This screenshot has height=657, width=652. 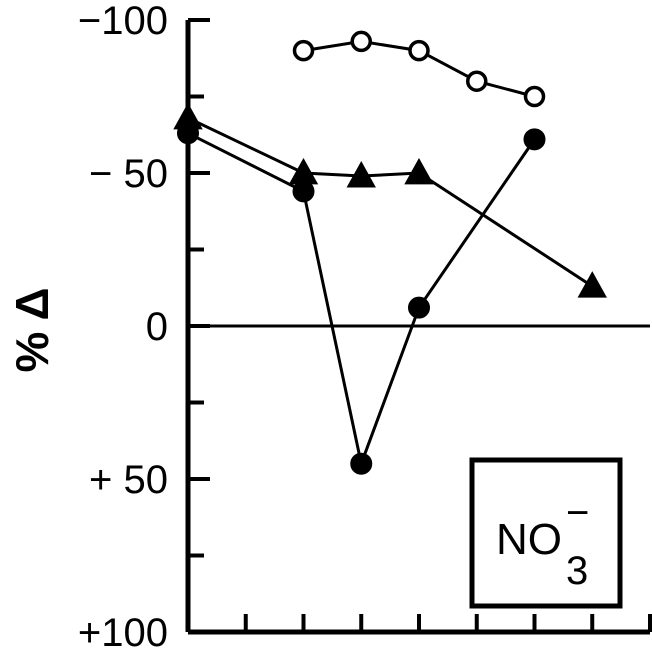 What do you see at coordinates (577, 513) in the screenshot?
I see `ion-superscript: −` at bounding box center [577, 513].